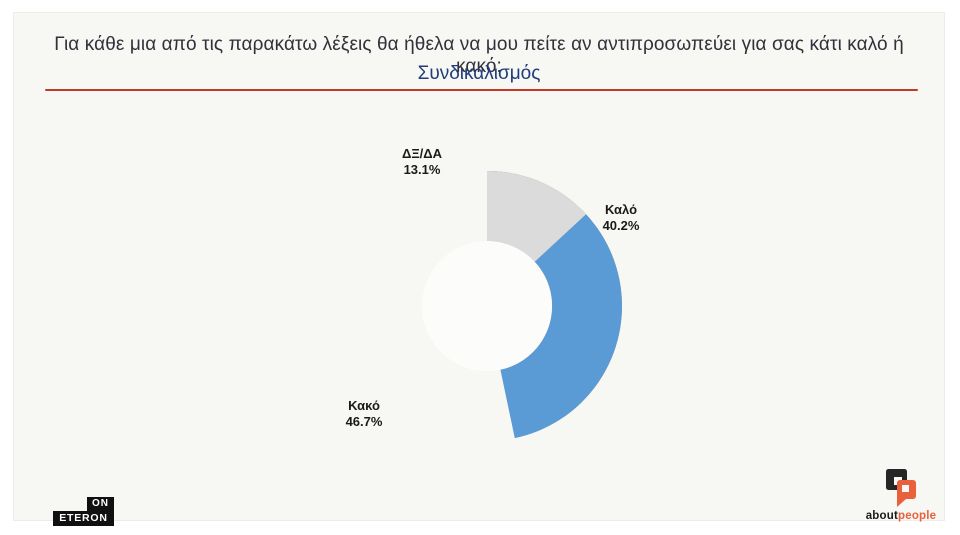 Image resolution: width=960 pixels, height=535 pixels. What do you see at coordinates (479, 73) in the screenshot?
I see `chart-subtitle: Συνδικαλισμός` at bounding box center [479, 73].